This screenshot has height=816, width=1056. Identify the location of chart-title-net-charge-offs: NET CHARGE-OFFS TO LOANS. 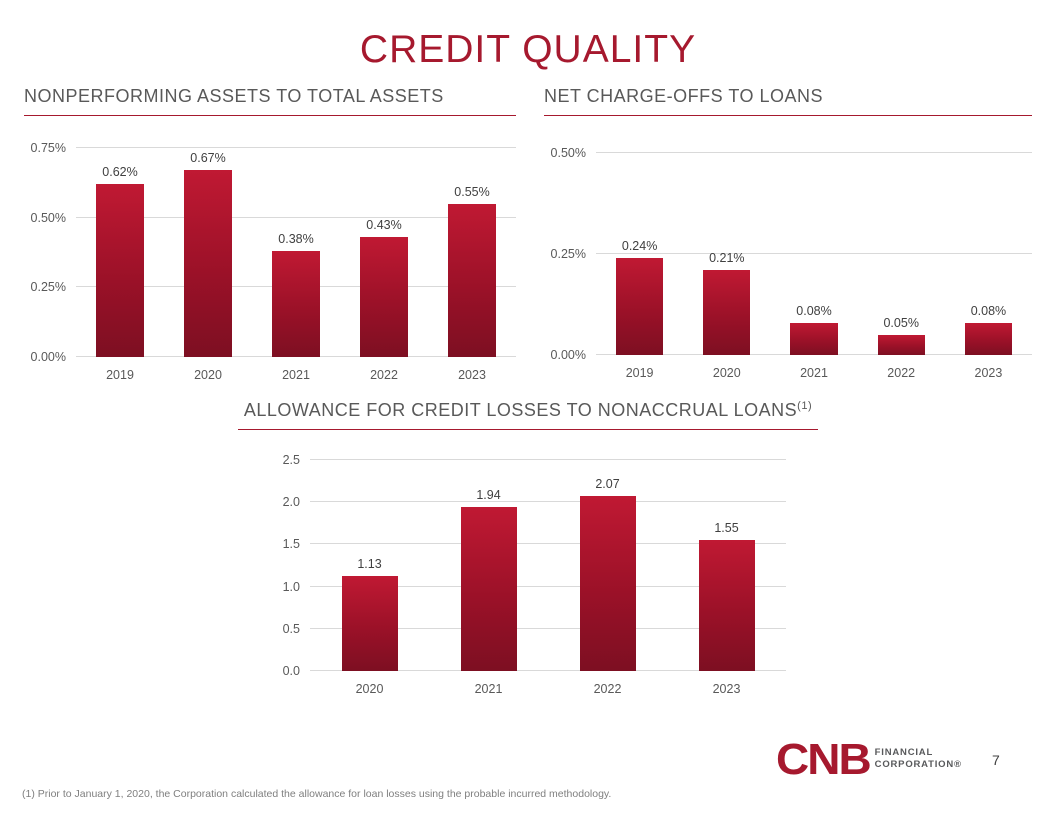
(788, 101).